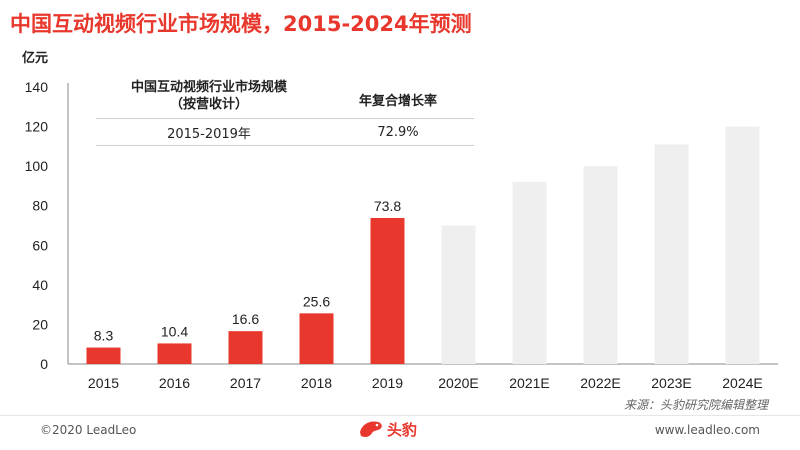 The width and height of the screenshot is (800, 450). I want to click on y-tick-label: 100, so click(37, 166).